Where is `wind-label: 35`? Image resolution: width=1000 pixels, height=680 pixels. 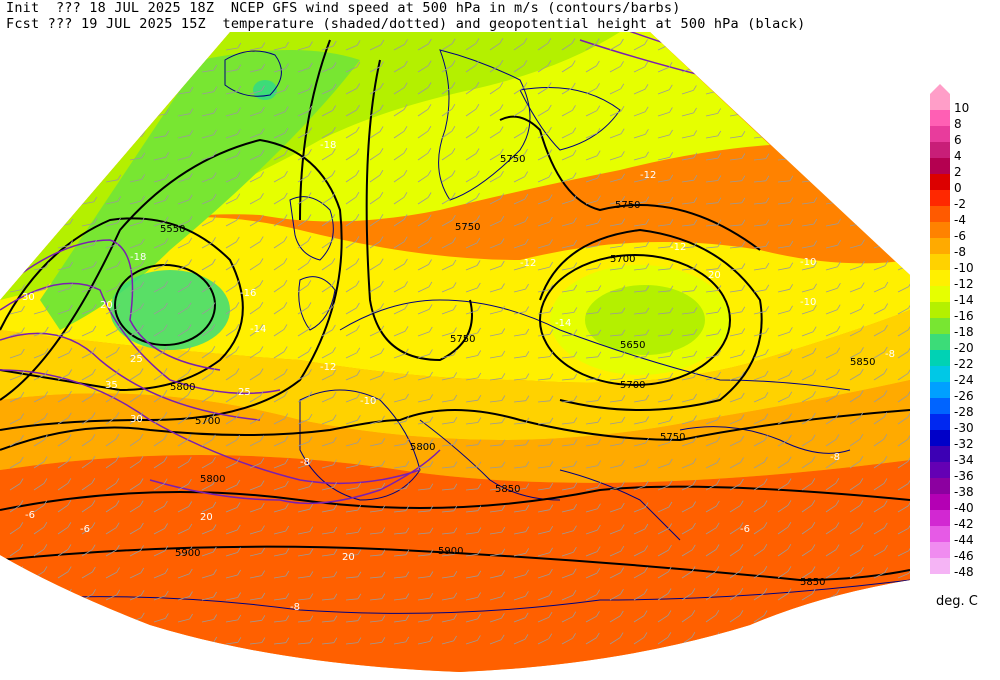 wind-label: 35 is located at coordinates (111, 385).